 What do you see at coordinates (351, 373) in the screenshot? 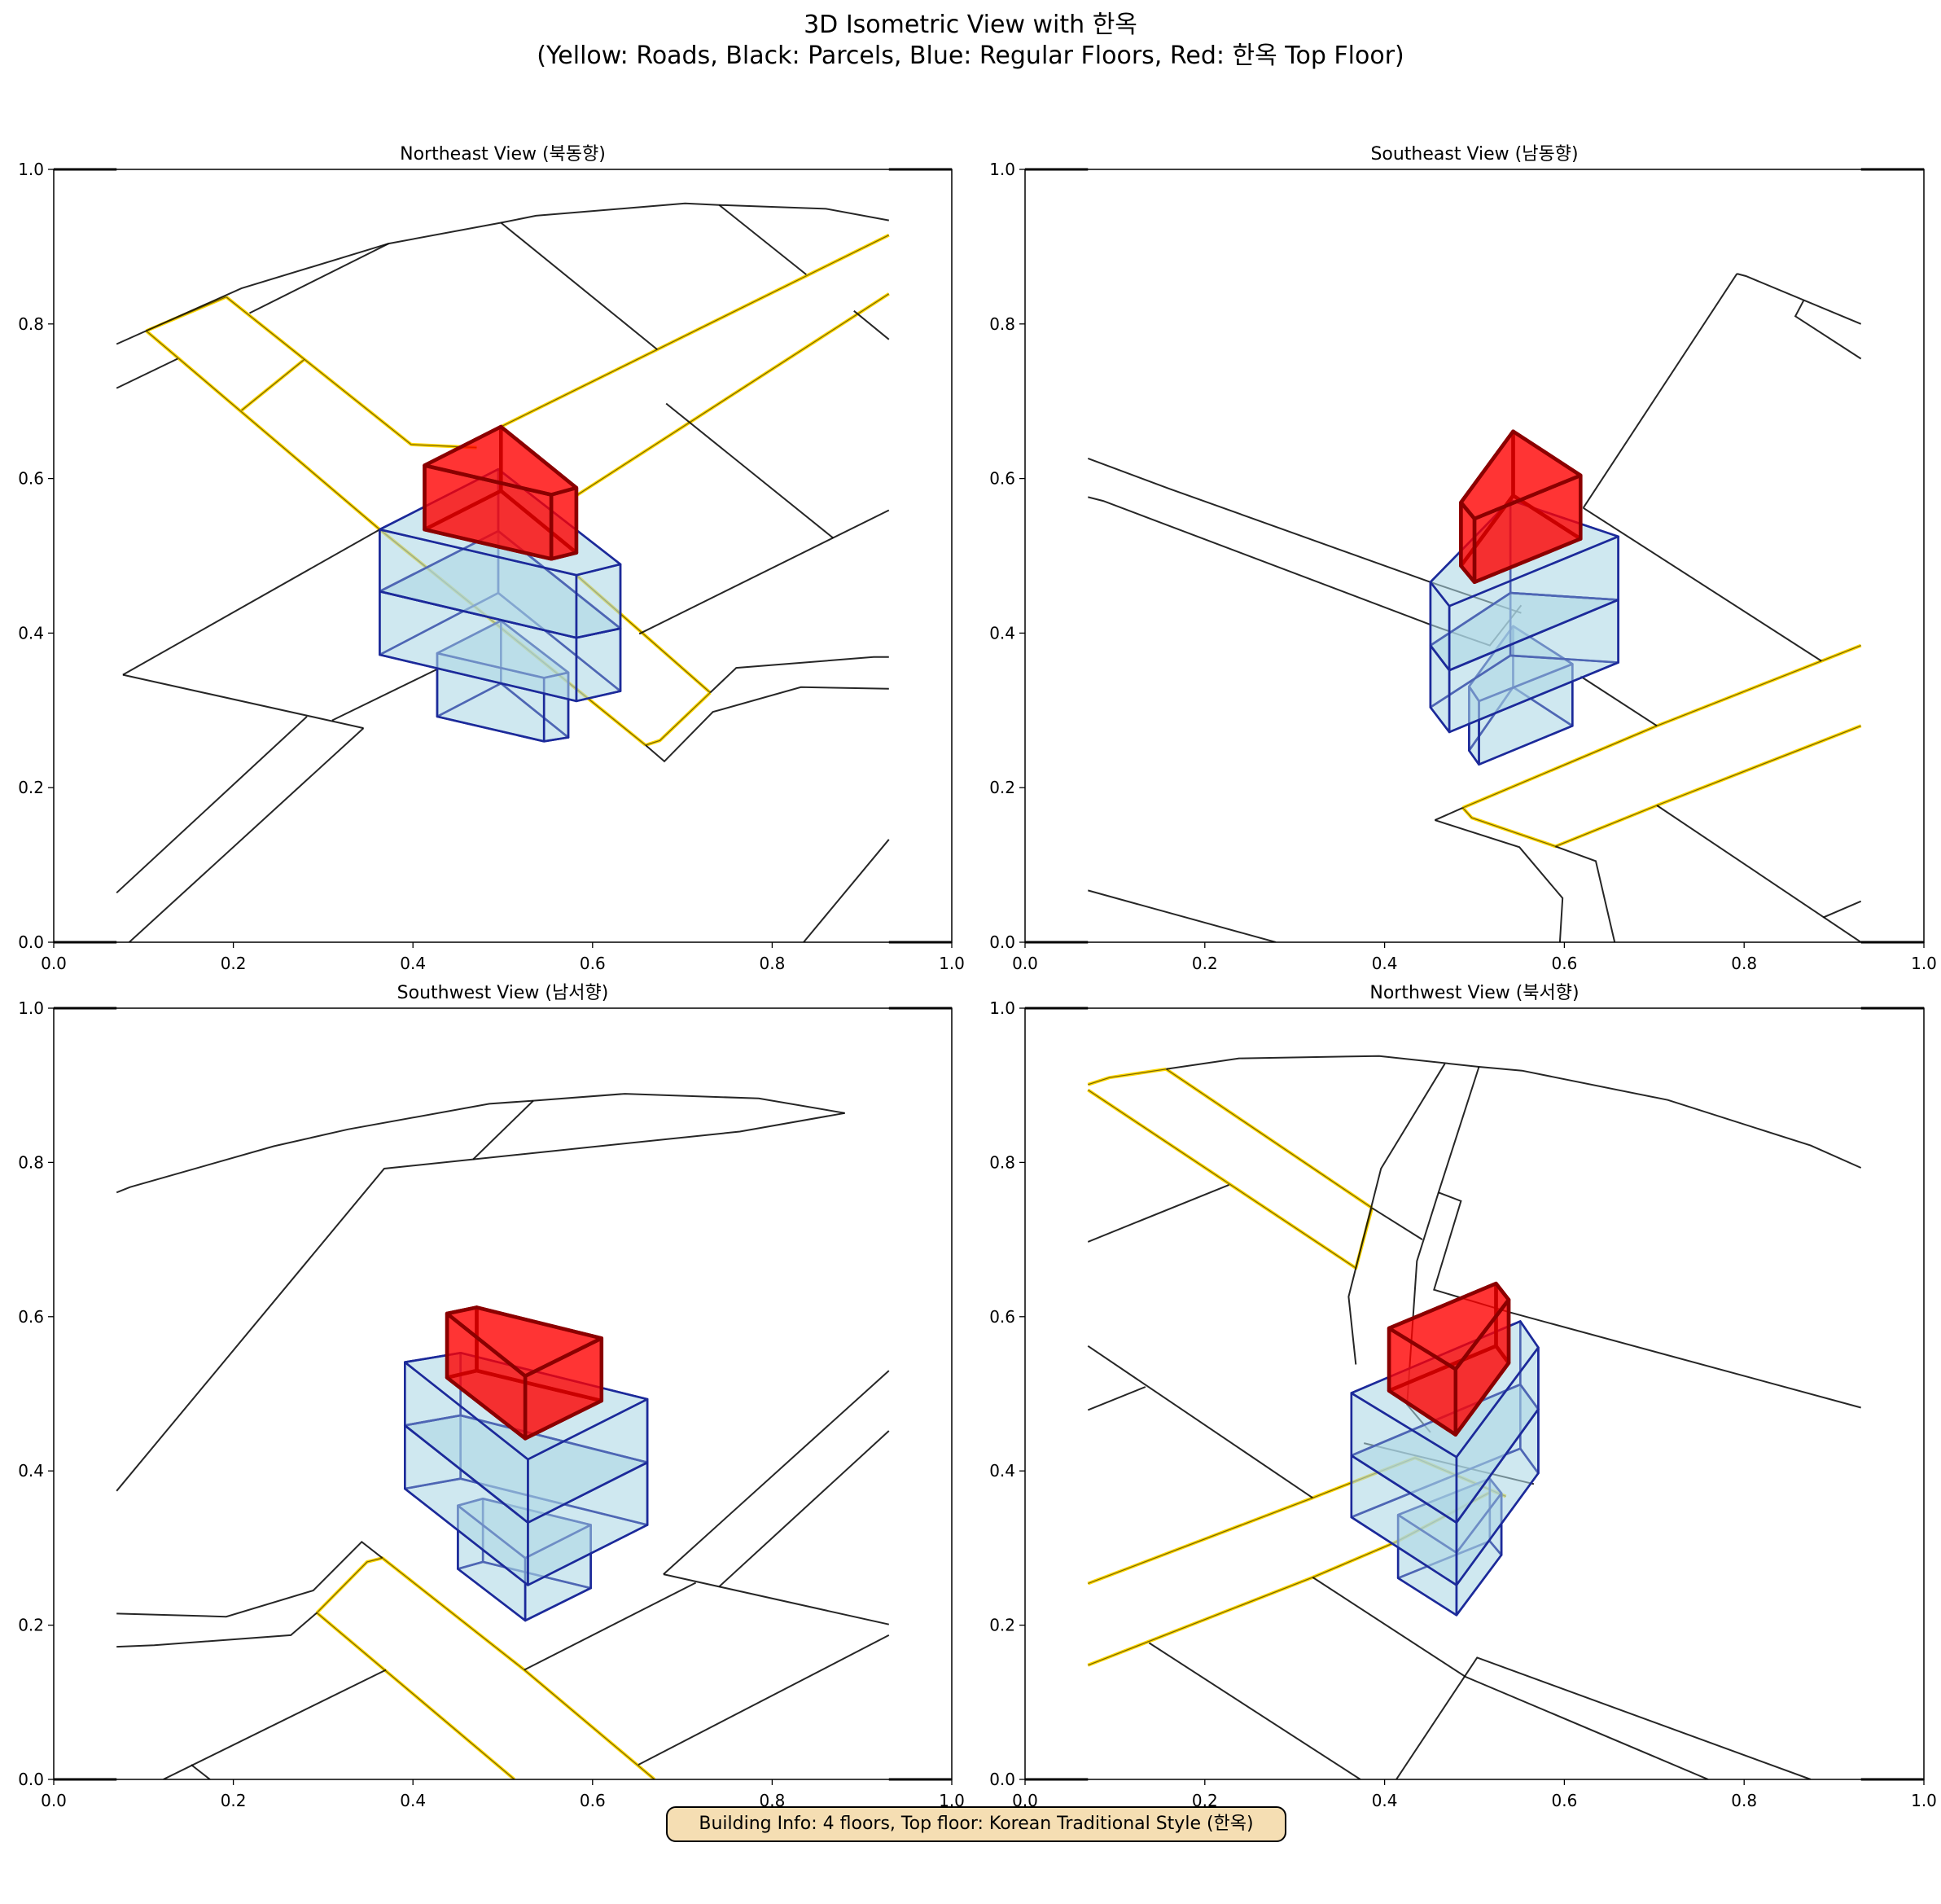
I see `road-line` at bounding box center [351, 373].